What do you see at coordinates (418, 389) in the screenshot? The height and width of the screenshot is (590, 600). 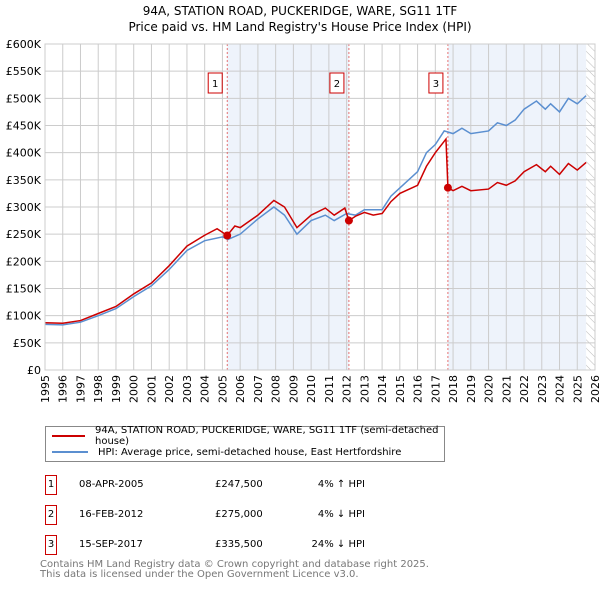 I see `x-tick-label: 2016` at bounding box center [418, 389].